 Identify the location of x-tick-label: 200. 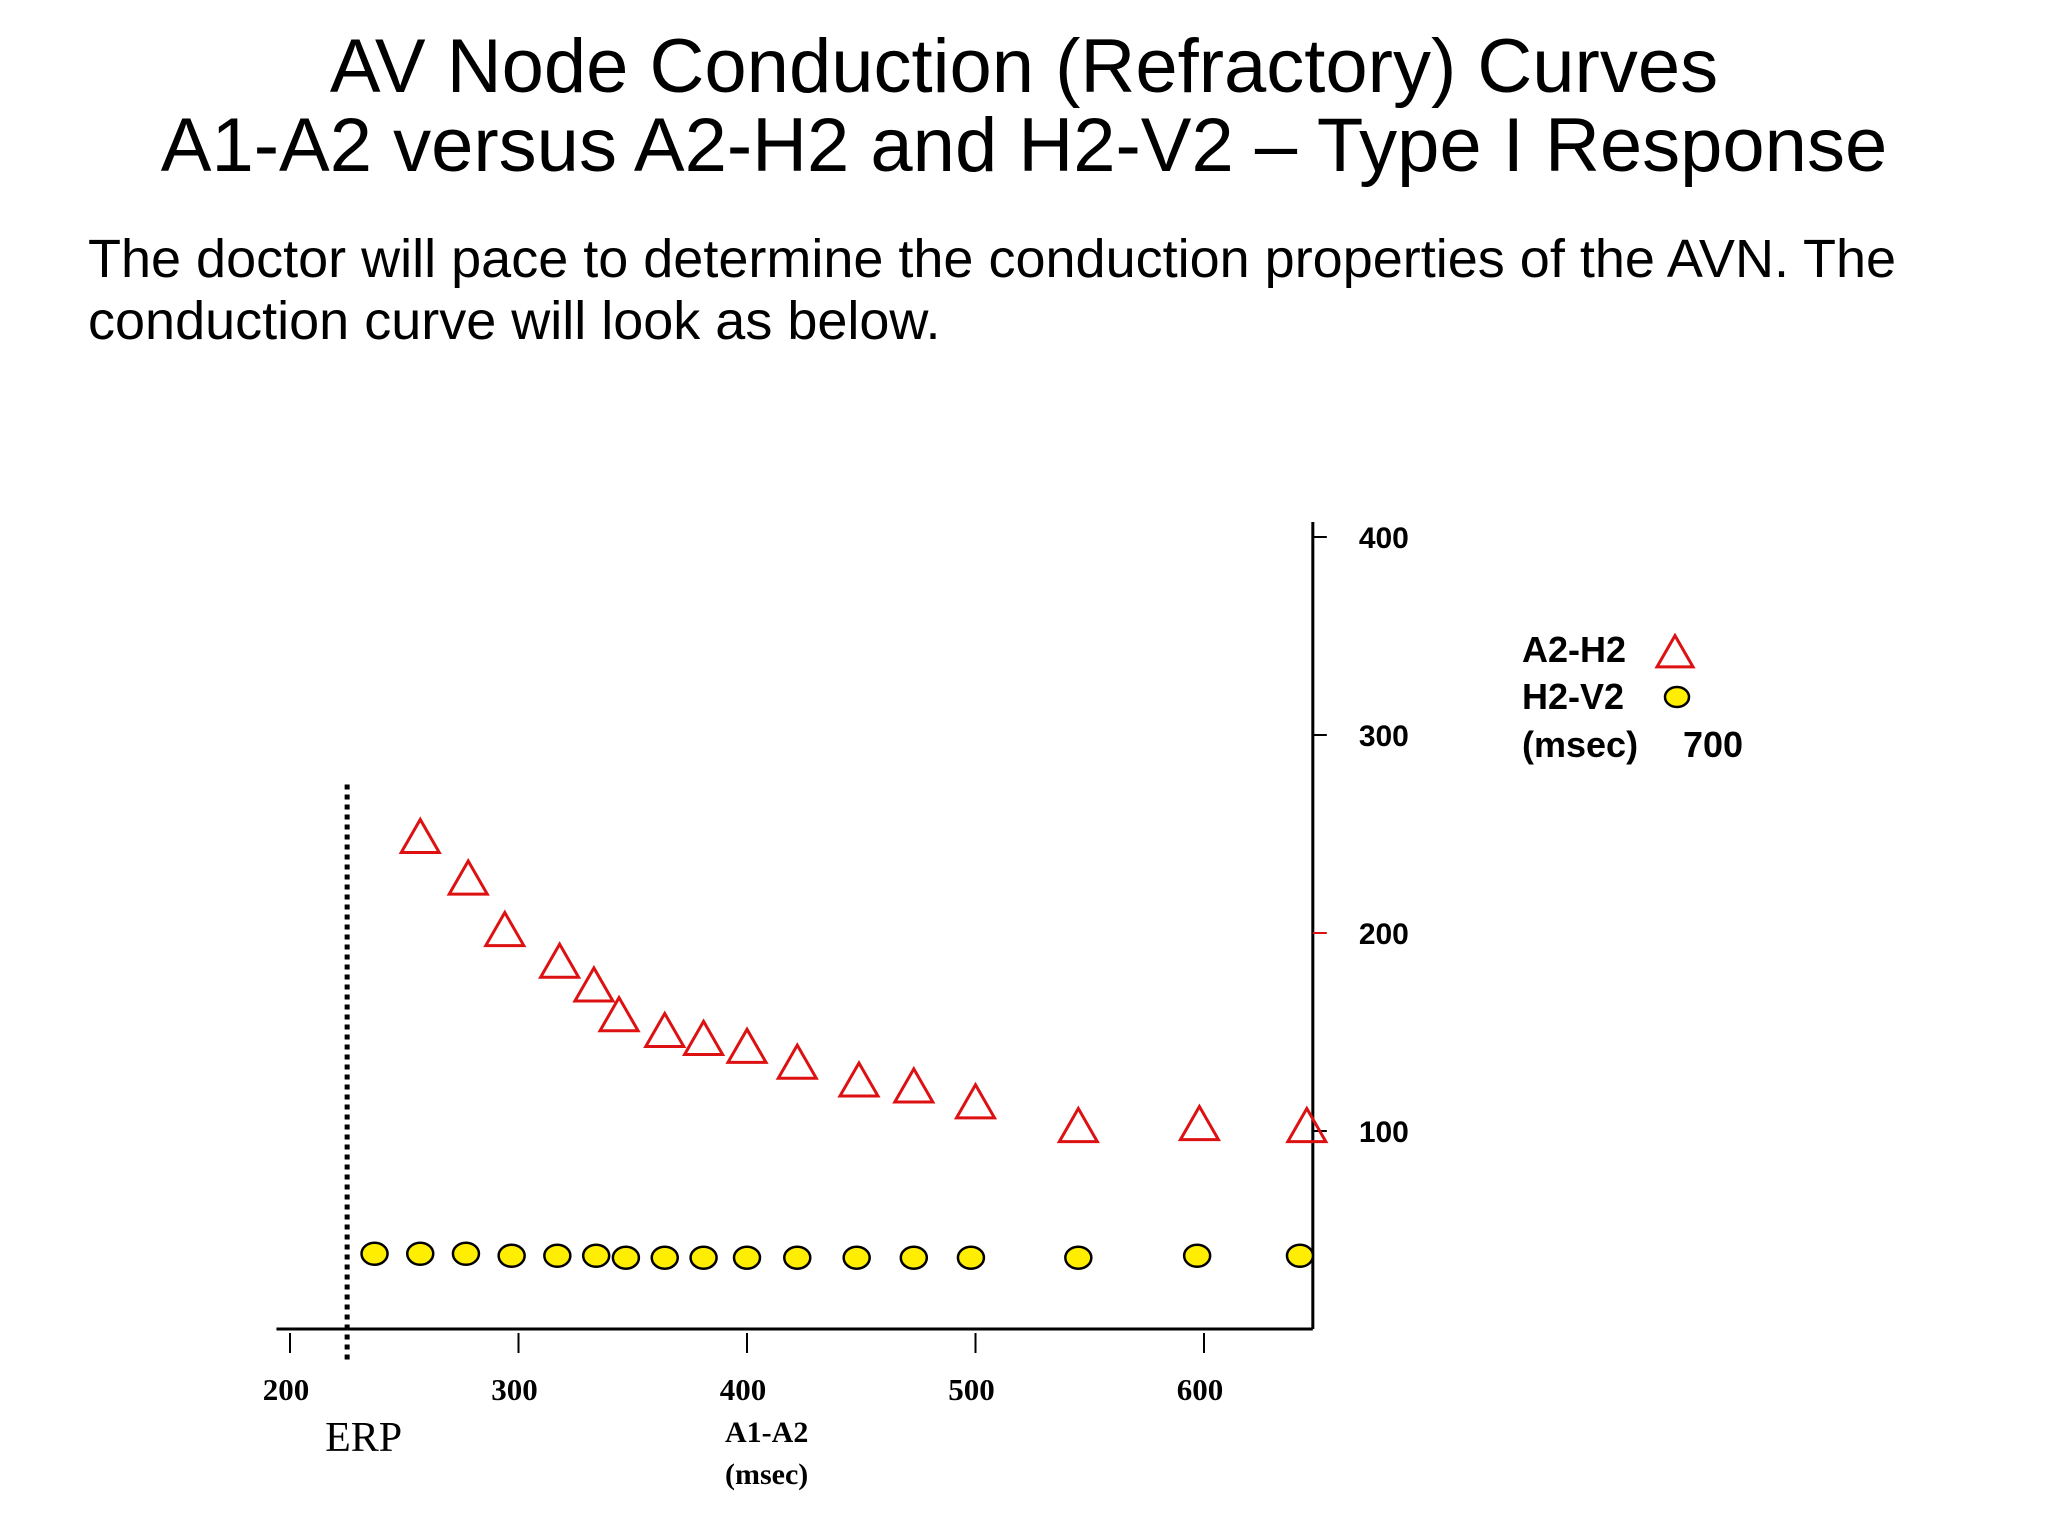
(286, 1389).